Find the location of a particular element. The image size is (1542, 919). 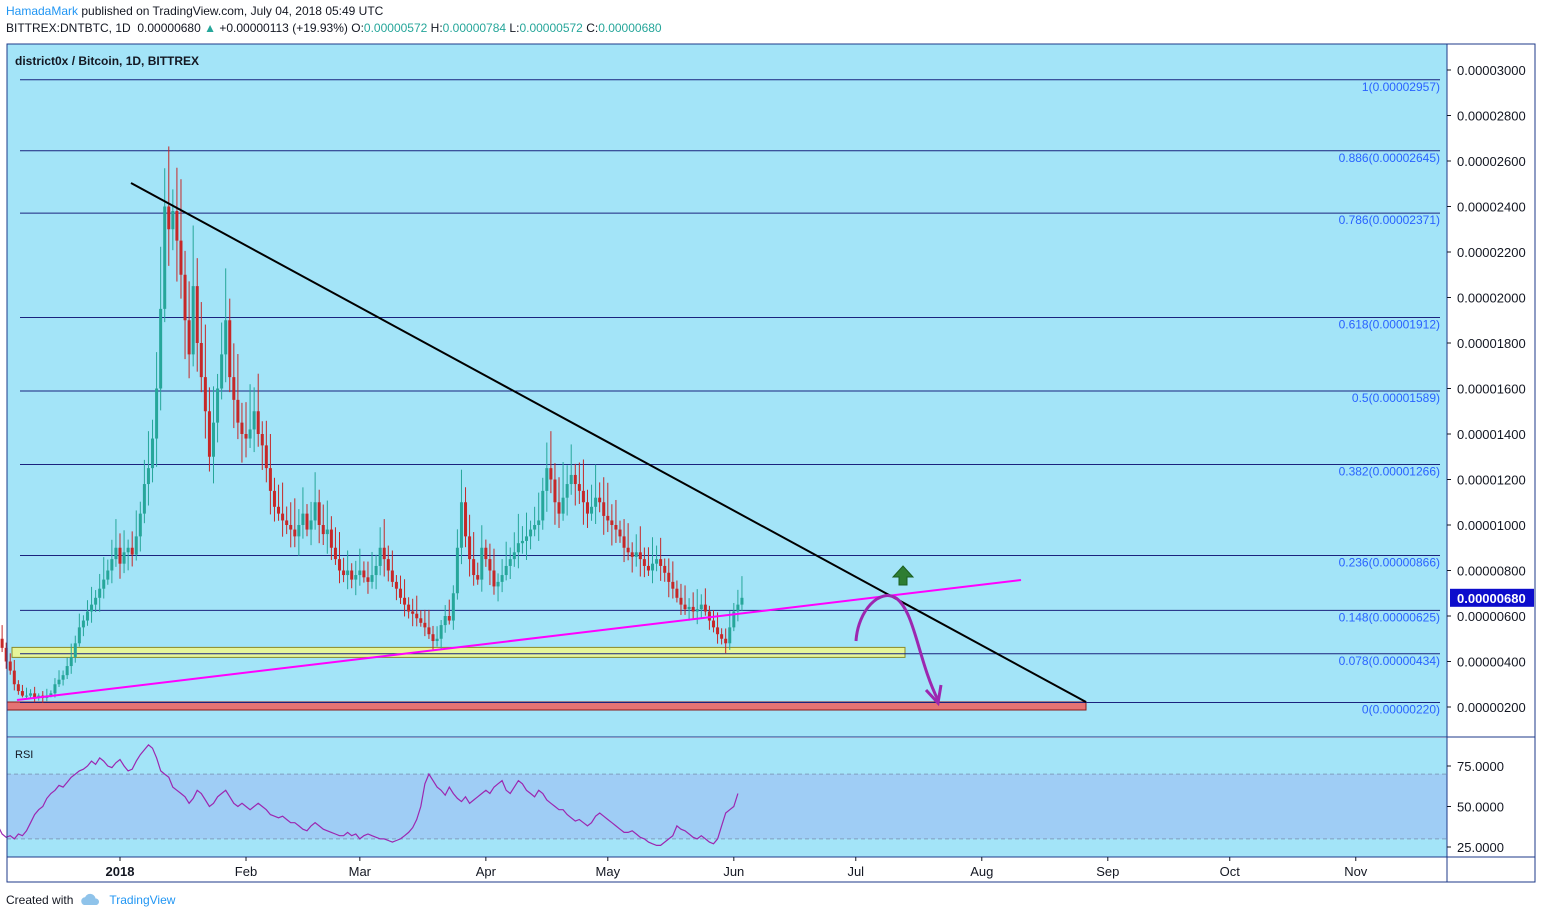

price-tick-label: 0.00001000 is located at coordinates (1491, 525).